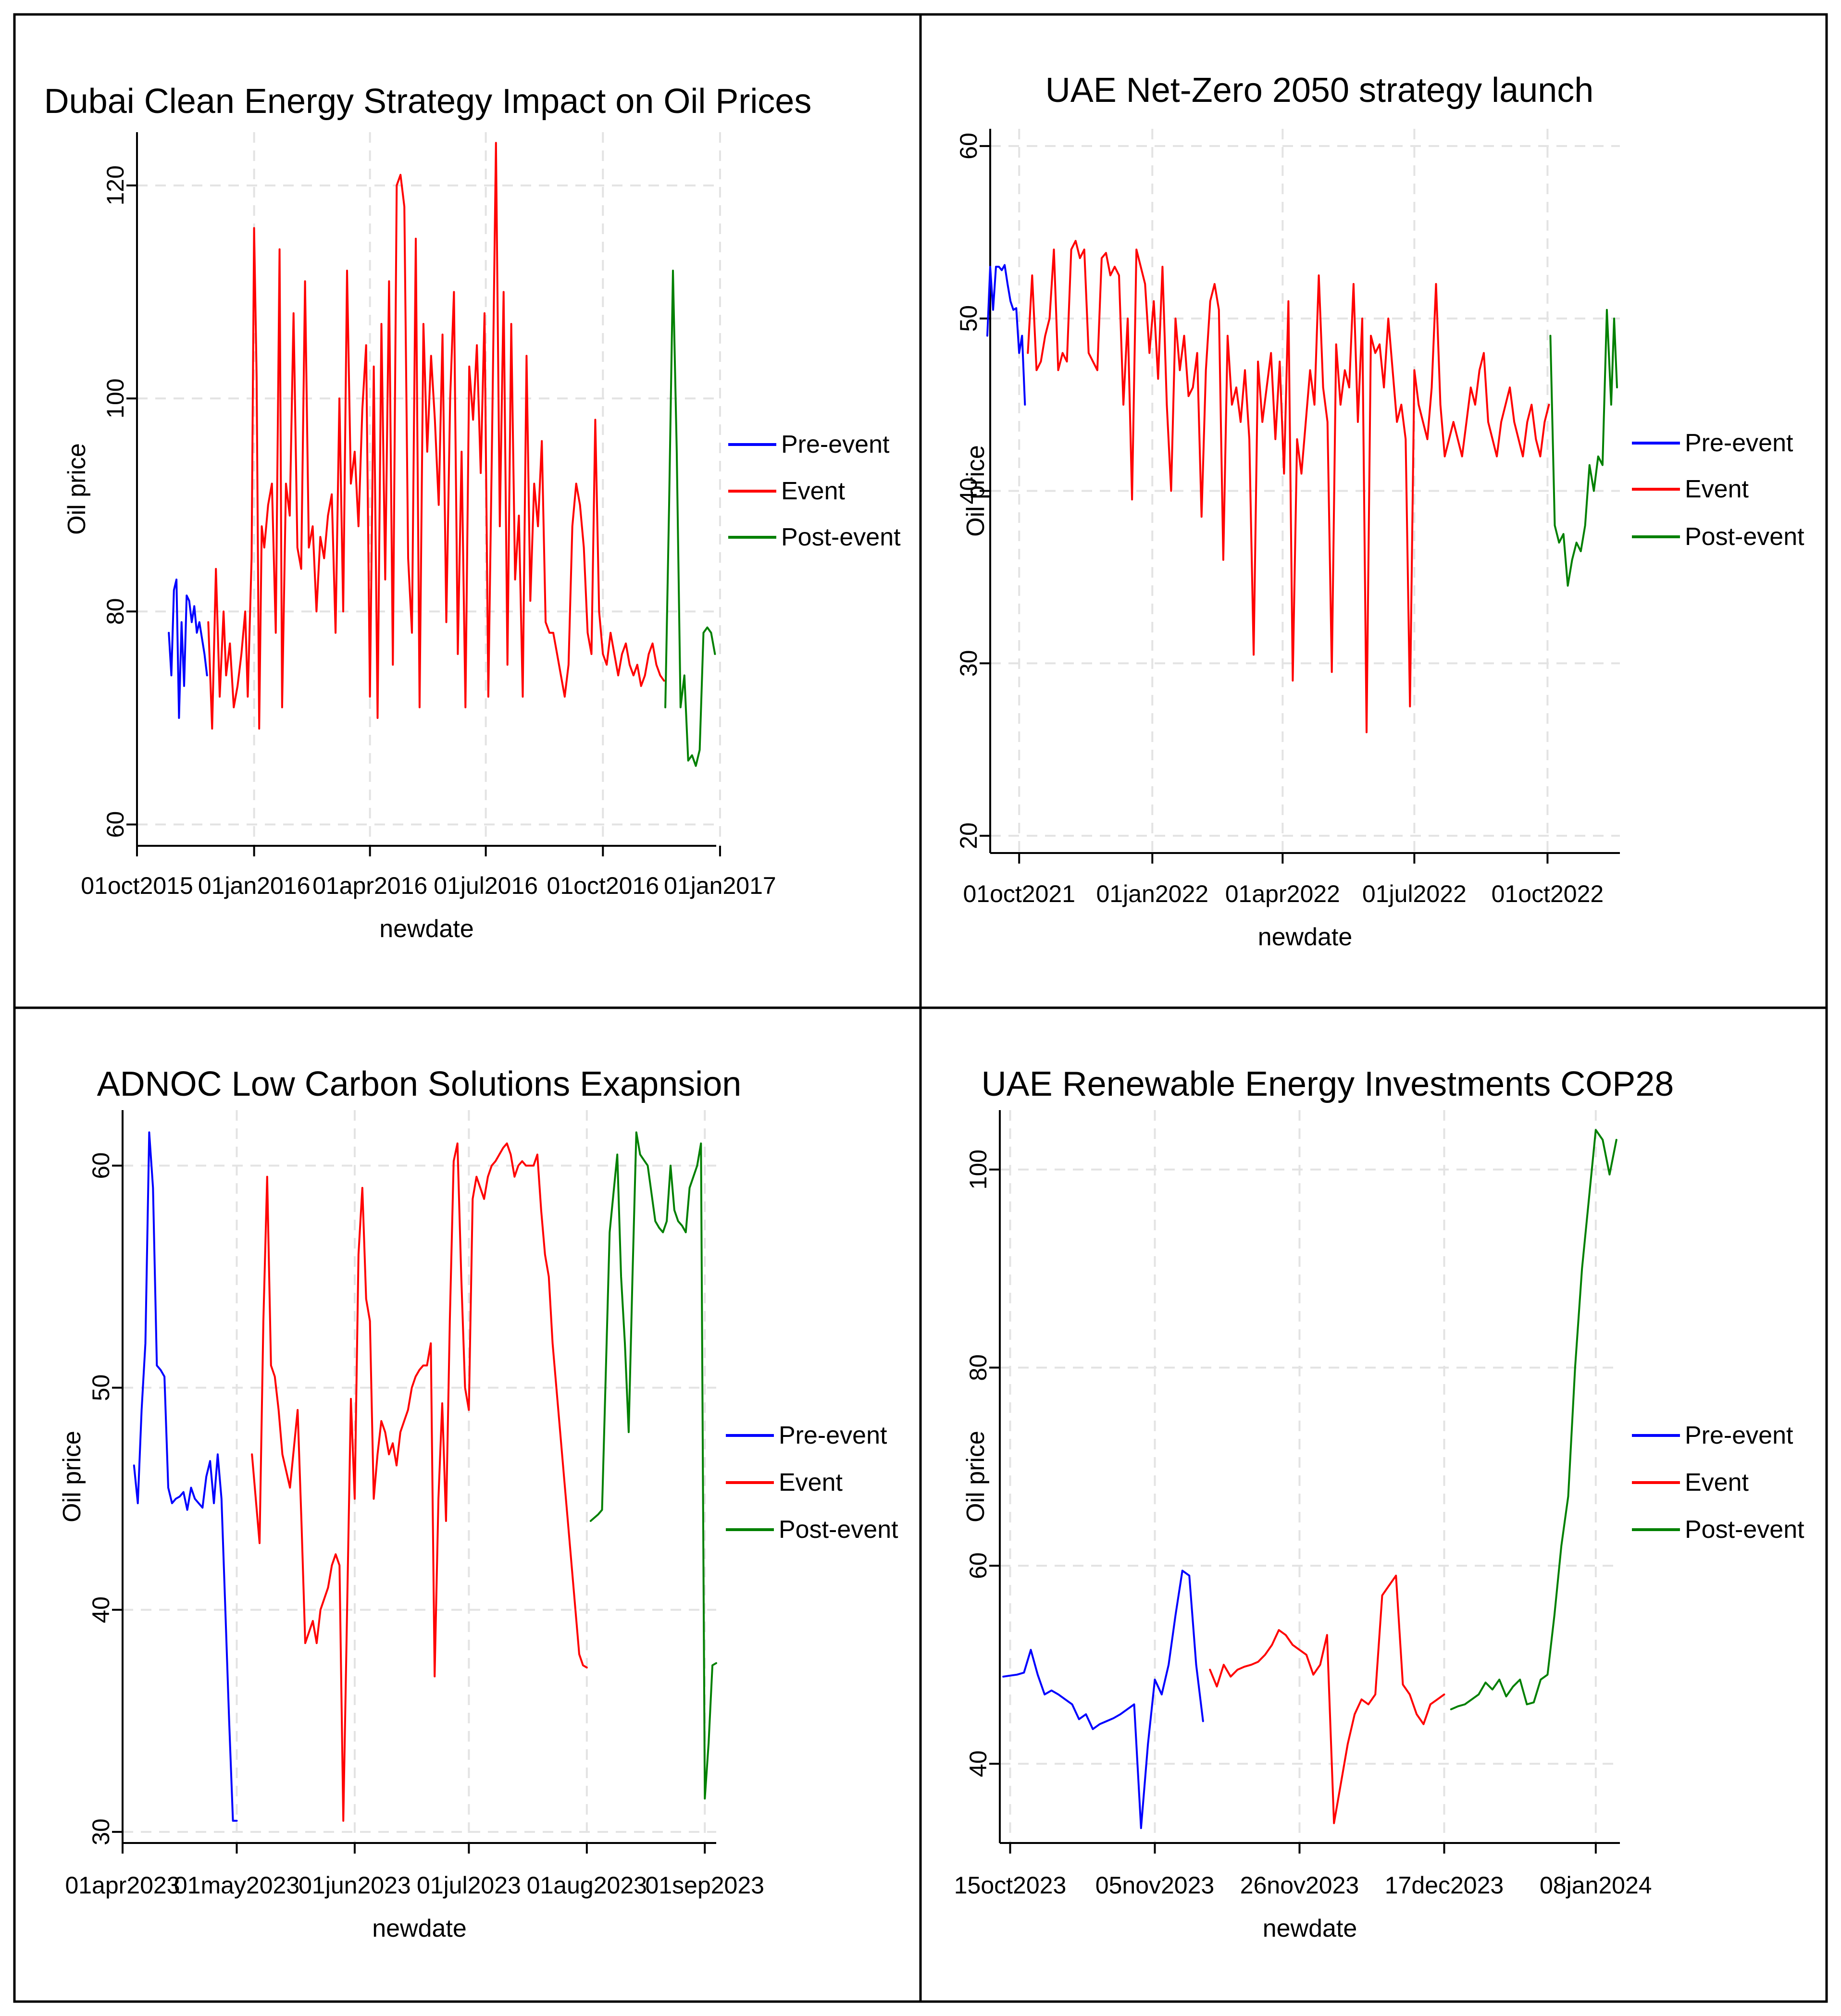 Image resolution: width=1841 pixels, height=2016 pixels. I want to click on x-tick-label: 26nov2023, so click(1300, 1885).